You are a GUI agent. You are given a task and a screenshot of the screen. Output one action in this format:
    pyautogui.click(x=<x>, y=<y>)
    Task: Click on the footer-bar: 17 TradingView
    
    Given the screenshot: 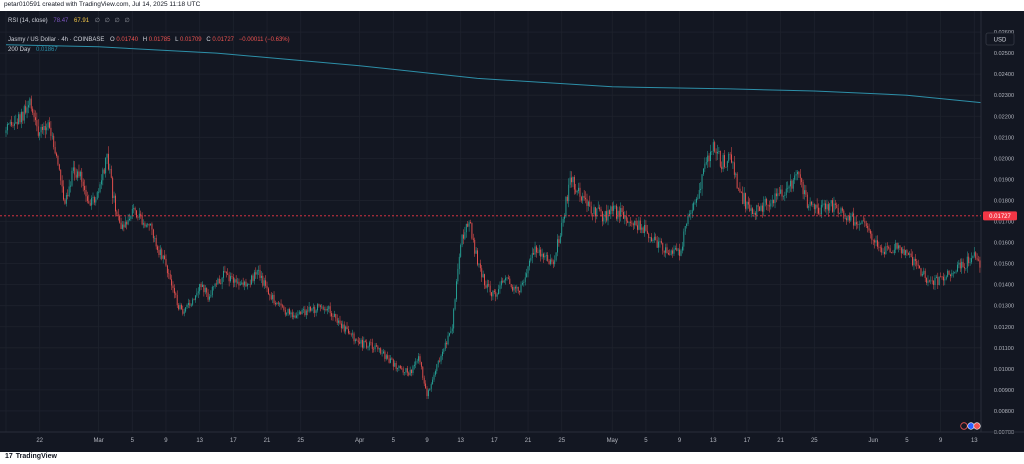 What is the action you would take?
    pyautogui.click(x=512, y=458)
    